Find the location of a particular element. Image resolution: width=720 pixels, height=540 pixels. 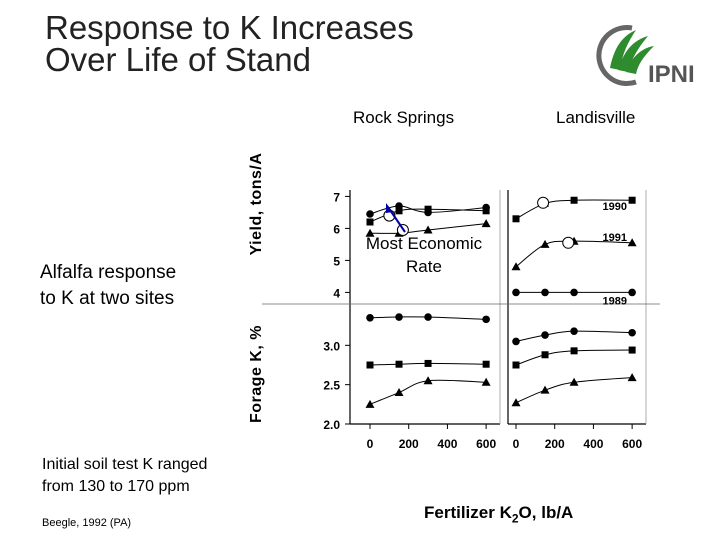

logo-text: IPNI is located at coordinates (671, 74).